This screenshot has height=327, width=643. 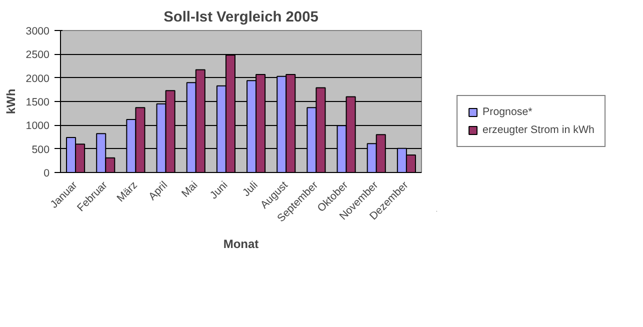 What do you see at coordinates (241, 18) in the screenshot?
I see `chart-title: Soll-Ist Vergleich 2005` at bounding box center [241, 18].